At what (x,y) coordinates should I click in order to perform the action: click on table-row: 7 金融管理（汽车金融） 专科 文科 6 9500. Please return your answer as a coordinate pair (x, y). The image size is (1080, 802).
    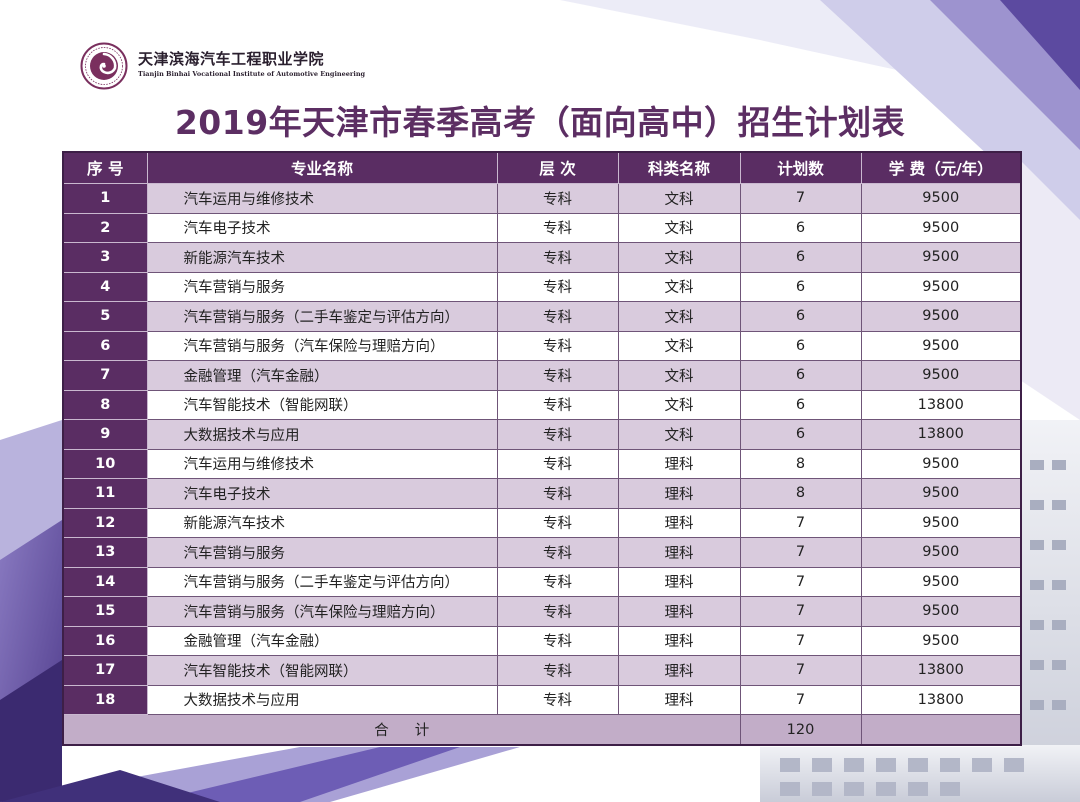
    Looking at the image, I should click on (542, 375).